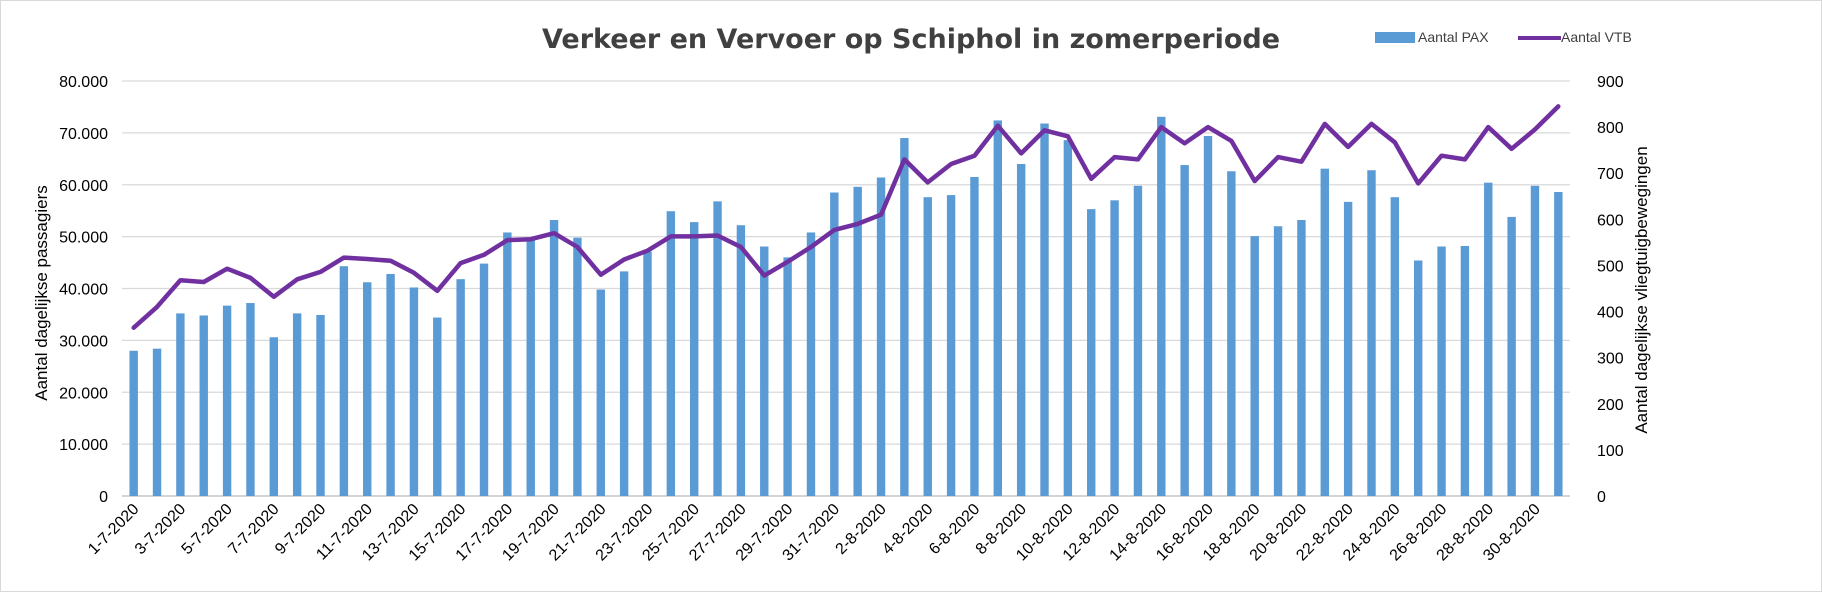  I want to click on legend-swatch-pax, so click(1395, 37).